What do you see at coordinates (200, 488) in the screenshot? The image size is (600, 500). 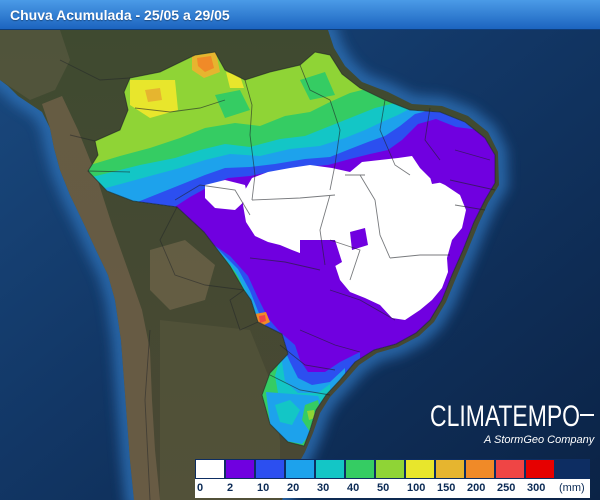 I see `legend-label: 0` at bounding box center [200, 488].